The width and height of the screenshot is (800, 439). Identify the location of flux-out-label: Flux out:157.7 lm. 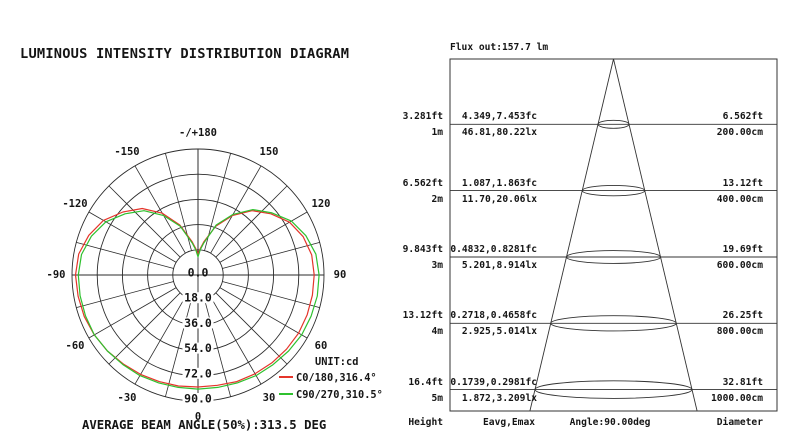
(499, 47).